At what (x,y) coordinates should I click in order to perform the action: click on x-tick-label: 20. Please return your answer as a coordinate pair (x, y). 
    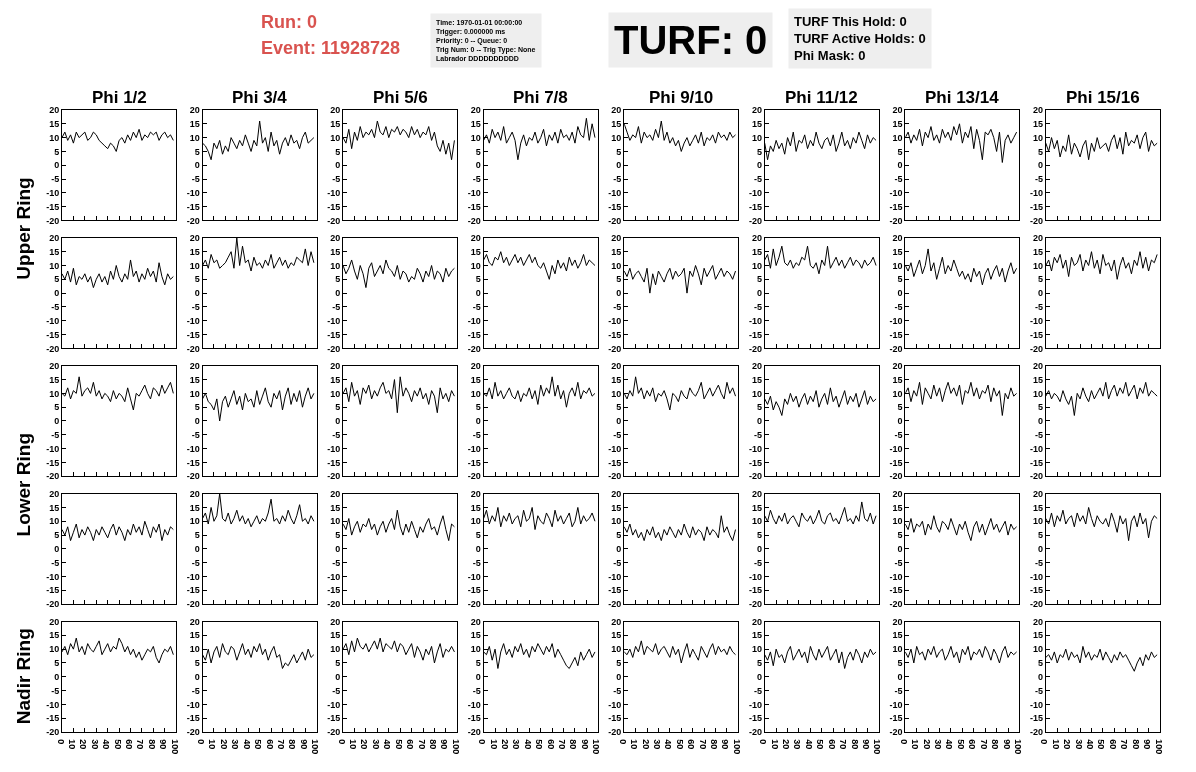
    Looking at the image, I should click on (83, 744).